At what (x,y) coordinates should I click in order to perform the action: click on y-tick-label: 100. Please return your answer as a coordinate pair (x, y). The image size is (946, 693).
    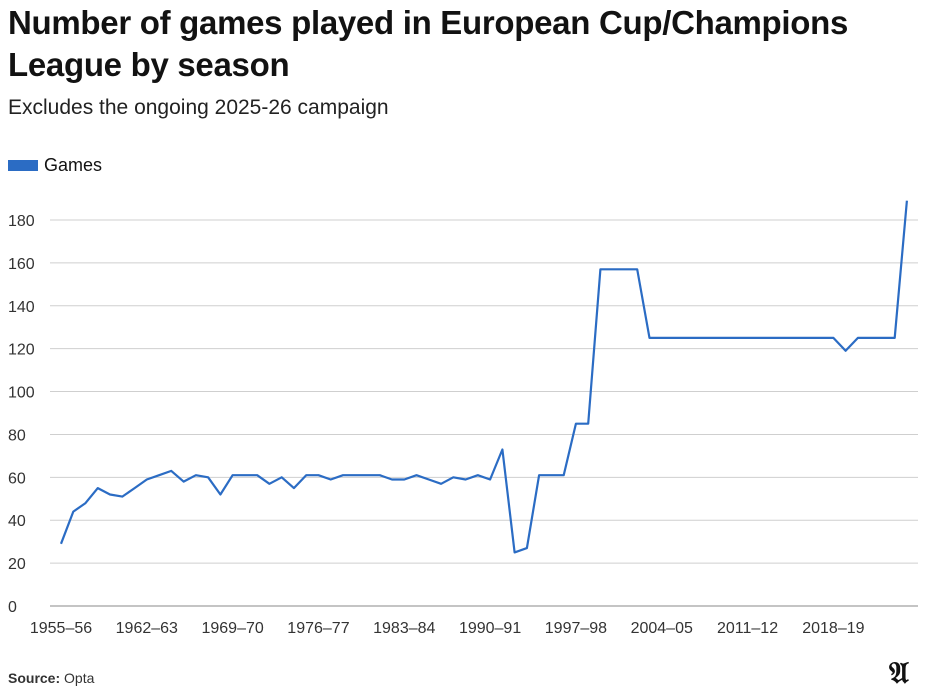
    Looking at the image, I should click on (21, 393).